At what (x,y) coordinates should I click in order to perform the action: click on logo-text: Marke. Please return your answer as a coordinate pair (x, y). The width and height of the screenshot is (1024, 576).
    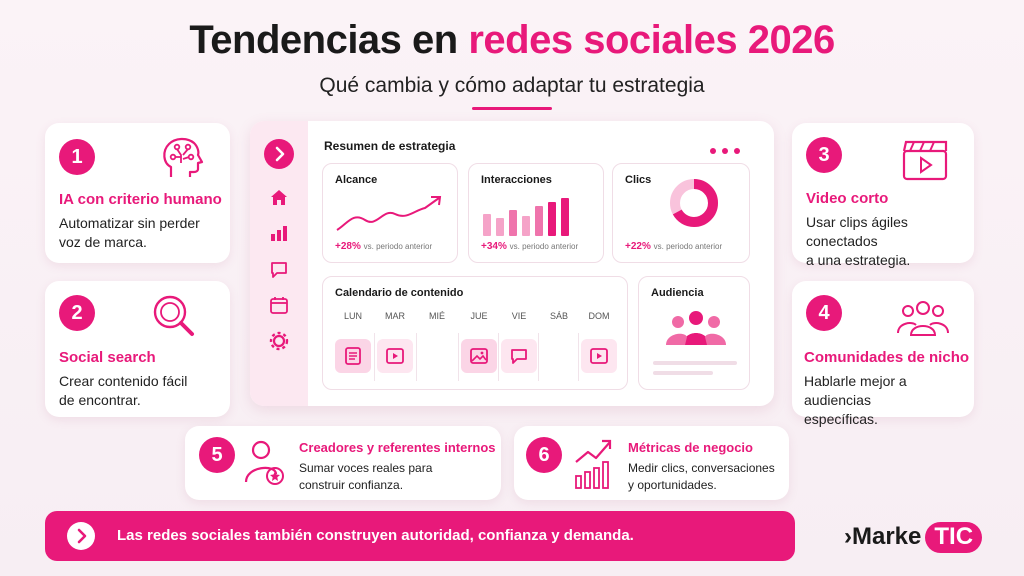
    Looking at the image, I should click on (887, 536).